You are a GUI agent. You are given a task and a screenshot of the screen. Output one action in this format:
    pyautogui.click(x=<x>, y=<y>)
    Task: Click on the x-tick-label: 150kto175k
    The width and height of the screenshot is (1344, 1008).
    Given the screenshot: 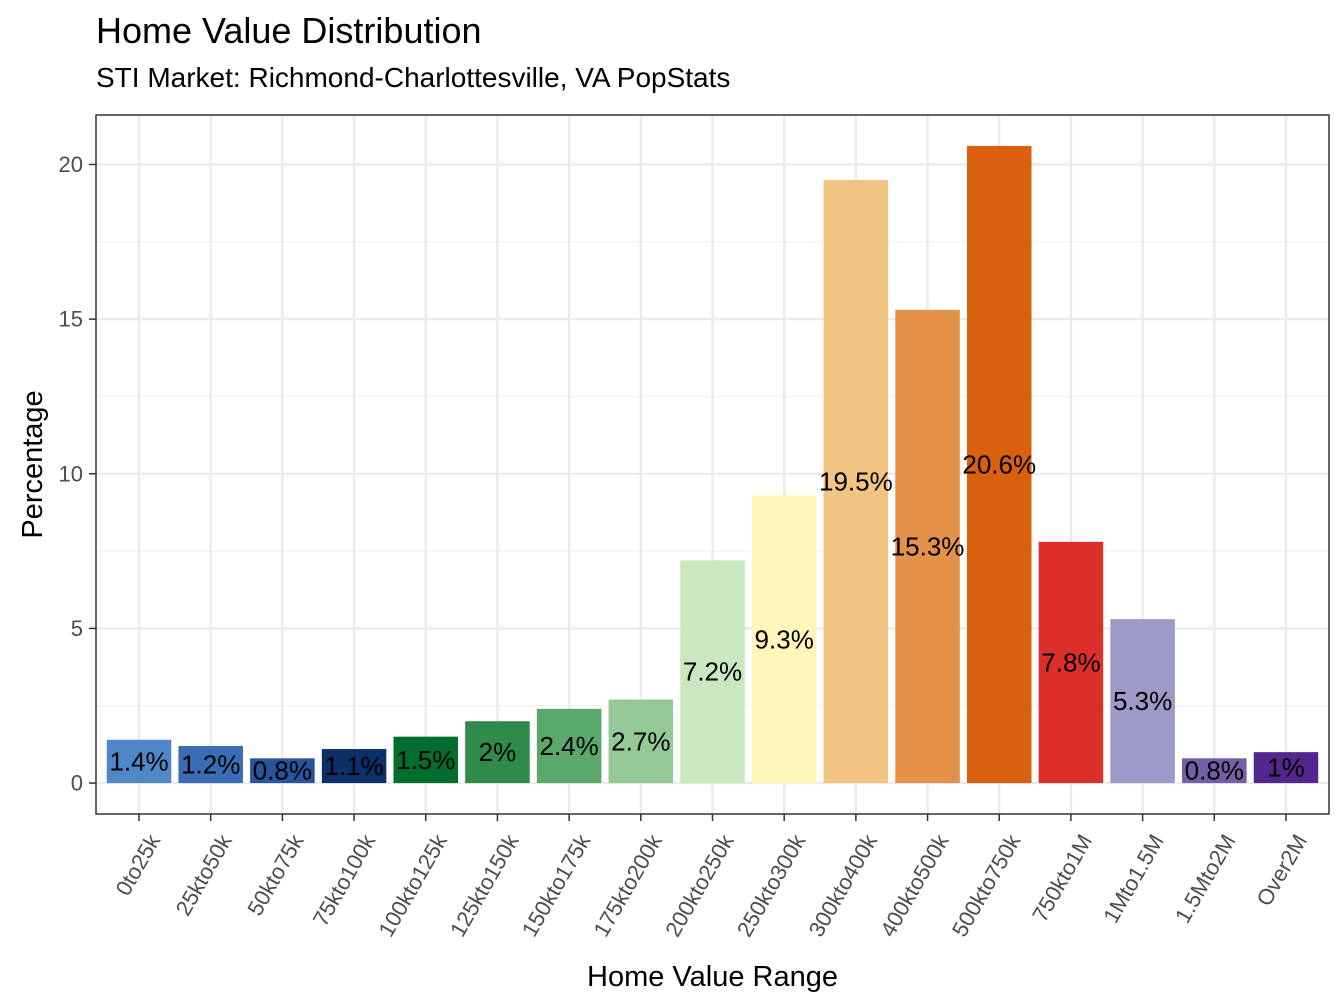 What is the action you would take?
    pyautogui.click(x=556, y=885)
    